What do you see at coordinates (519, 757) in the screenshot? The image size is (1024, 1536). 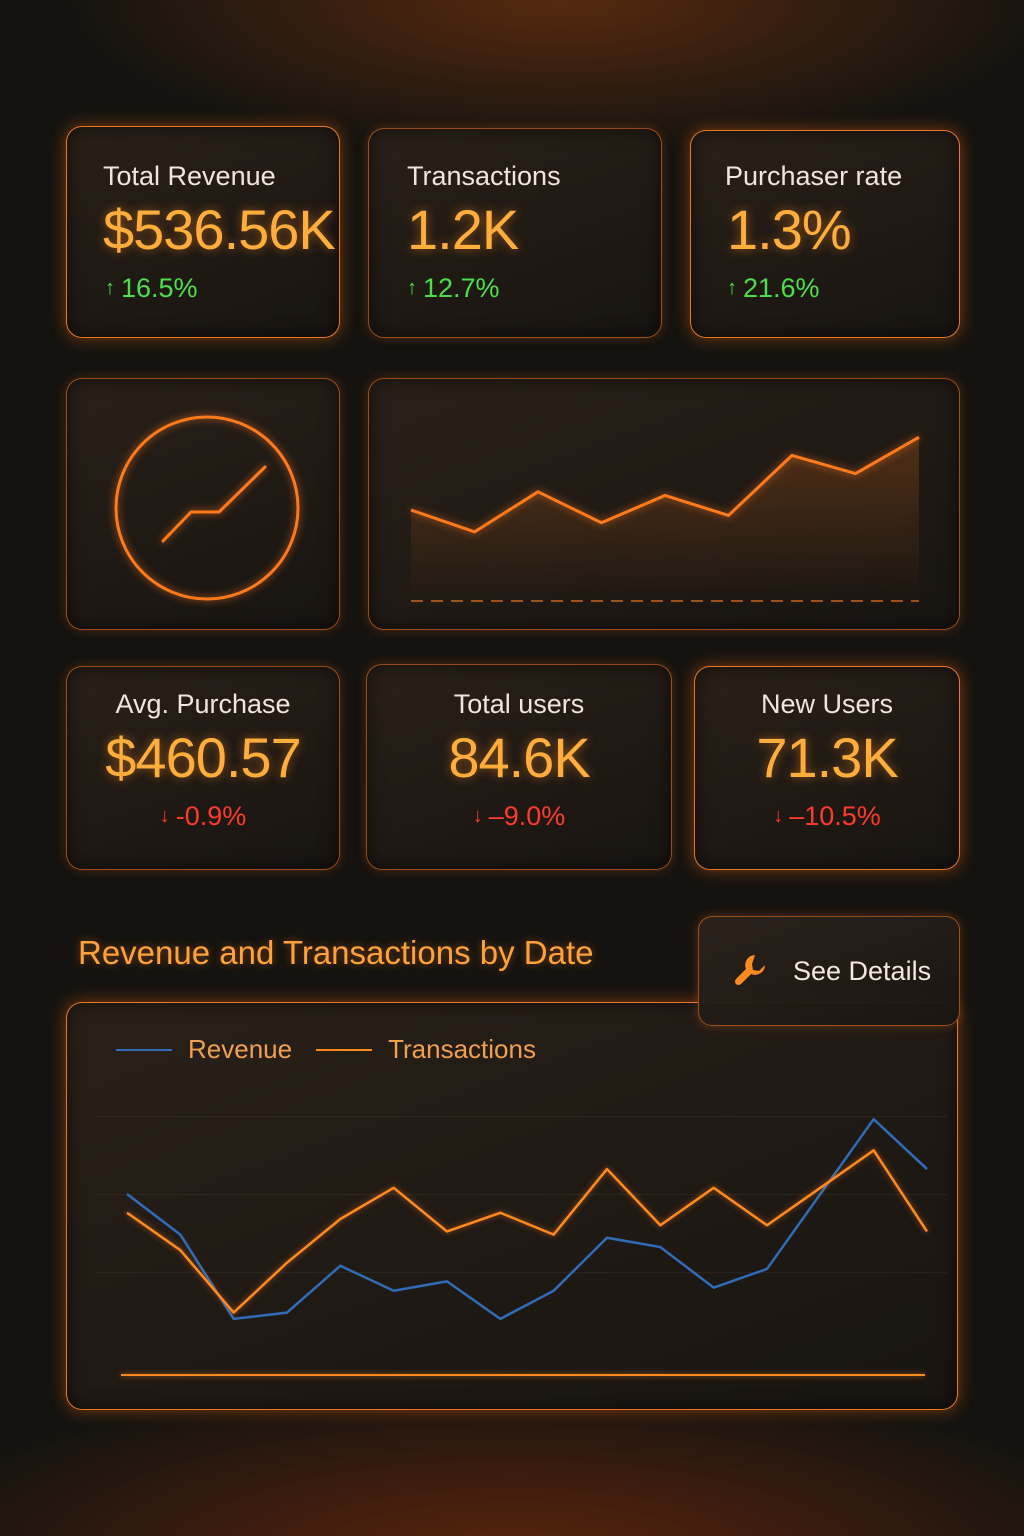 I see `kpi-value: 84.6K` at bounding box center [519, 757].